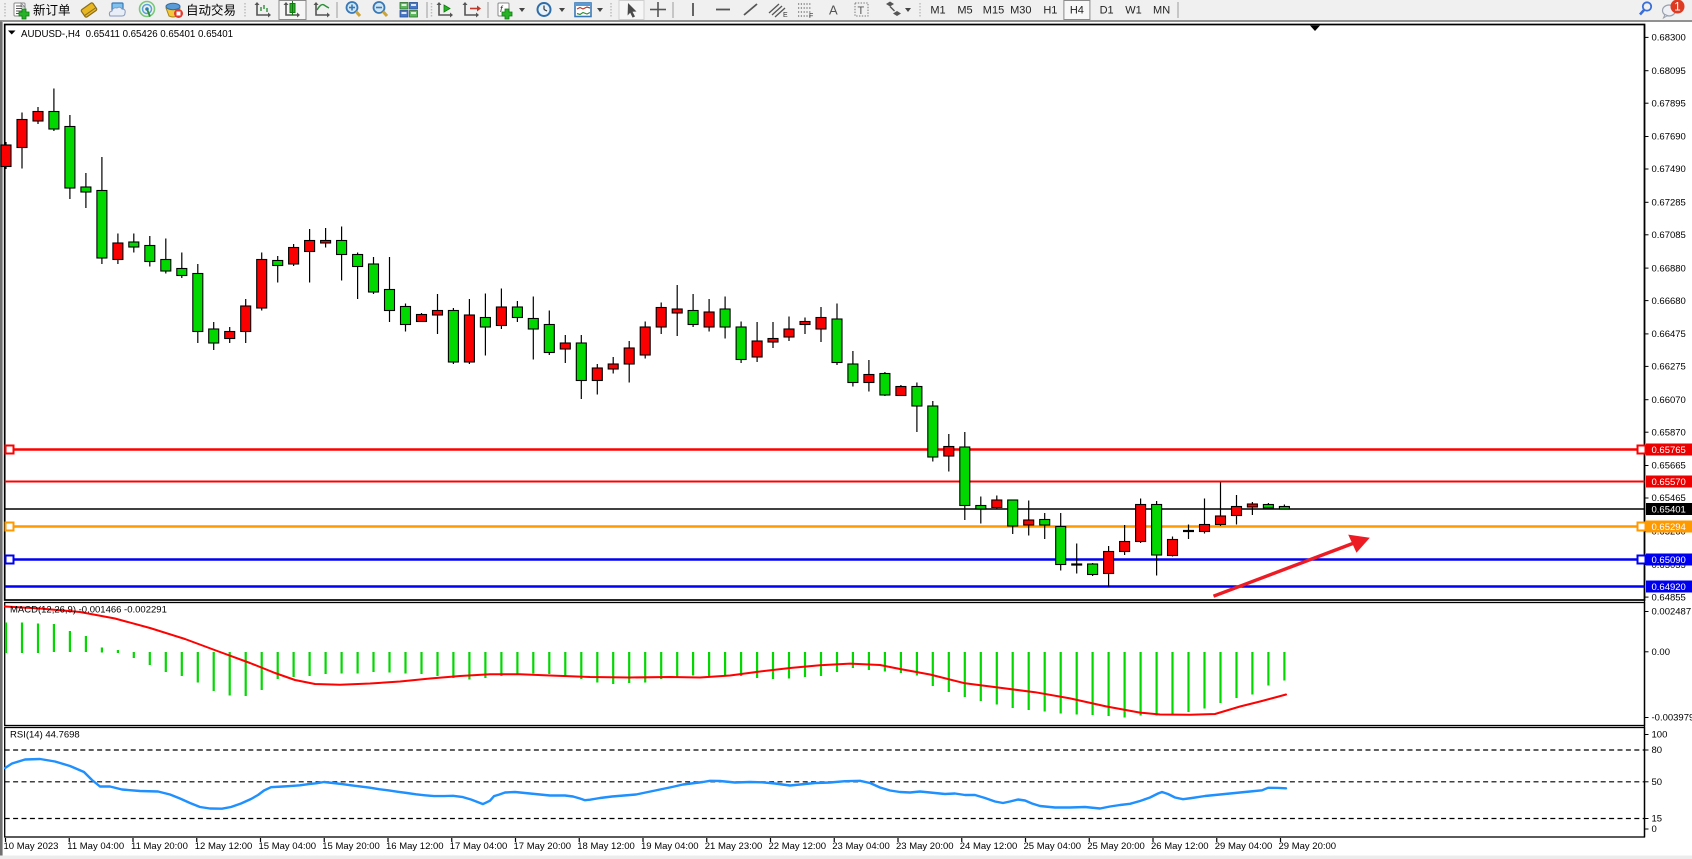 The width and height of the screenshot is (1692, 859). Describe the element at coordinates (1161, 11) in the screenshot. I see `svg-text: MN` at that location.